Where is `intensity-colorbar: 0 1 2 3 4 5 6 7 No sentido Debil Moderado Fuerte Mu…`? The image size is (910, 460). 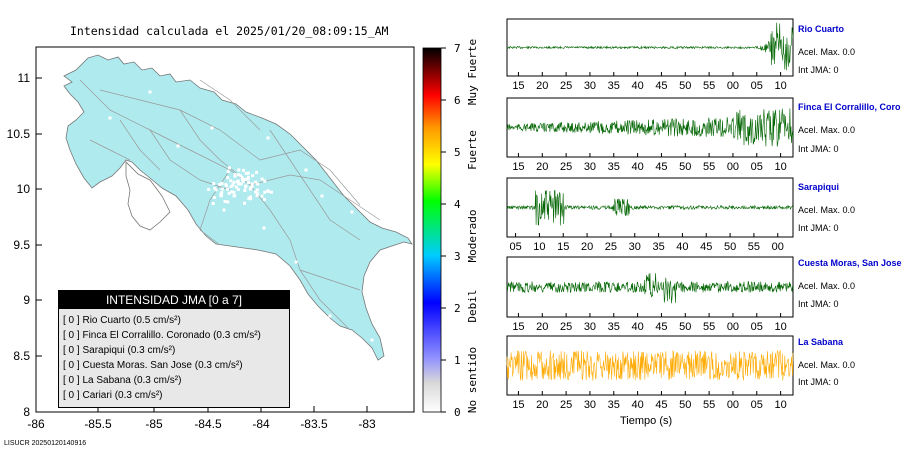 intensity-colorbar: 0 1 2 3 4 5 6 7 No sentido Debil Moderado Fuerte Mu… is located at coordinates (450, 229).